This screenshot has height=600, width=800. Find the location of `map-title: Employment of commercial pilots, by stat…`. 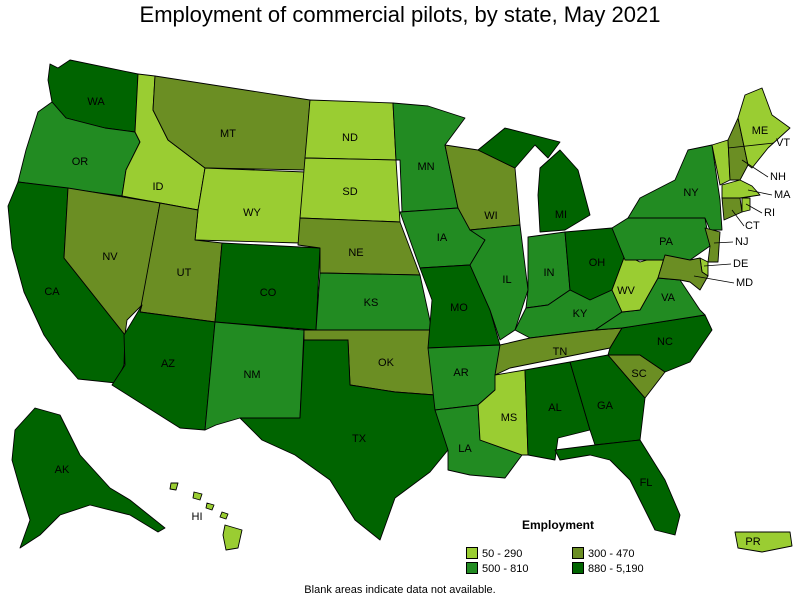

map-title: Employment of commercial pilots, by stat… is located at coordinates (400, 14).